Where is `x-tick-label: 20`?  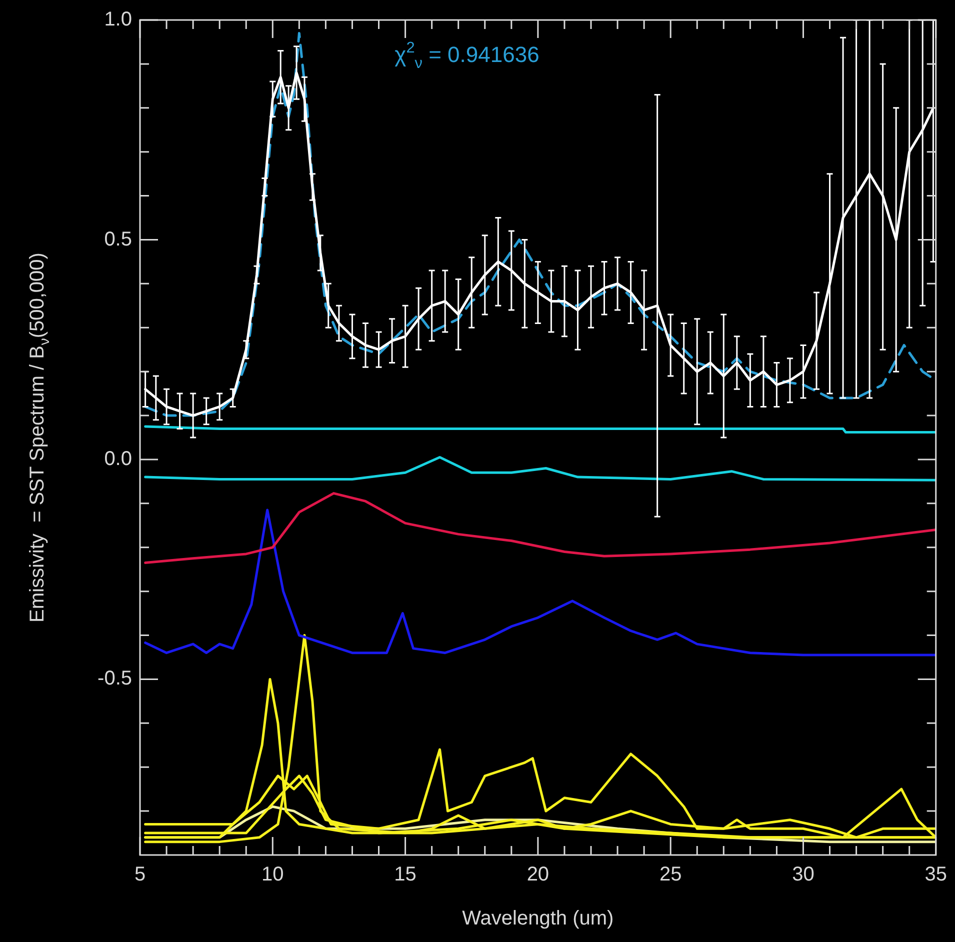
x-tick-label: 20 is located at coordinates (538, 875).